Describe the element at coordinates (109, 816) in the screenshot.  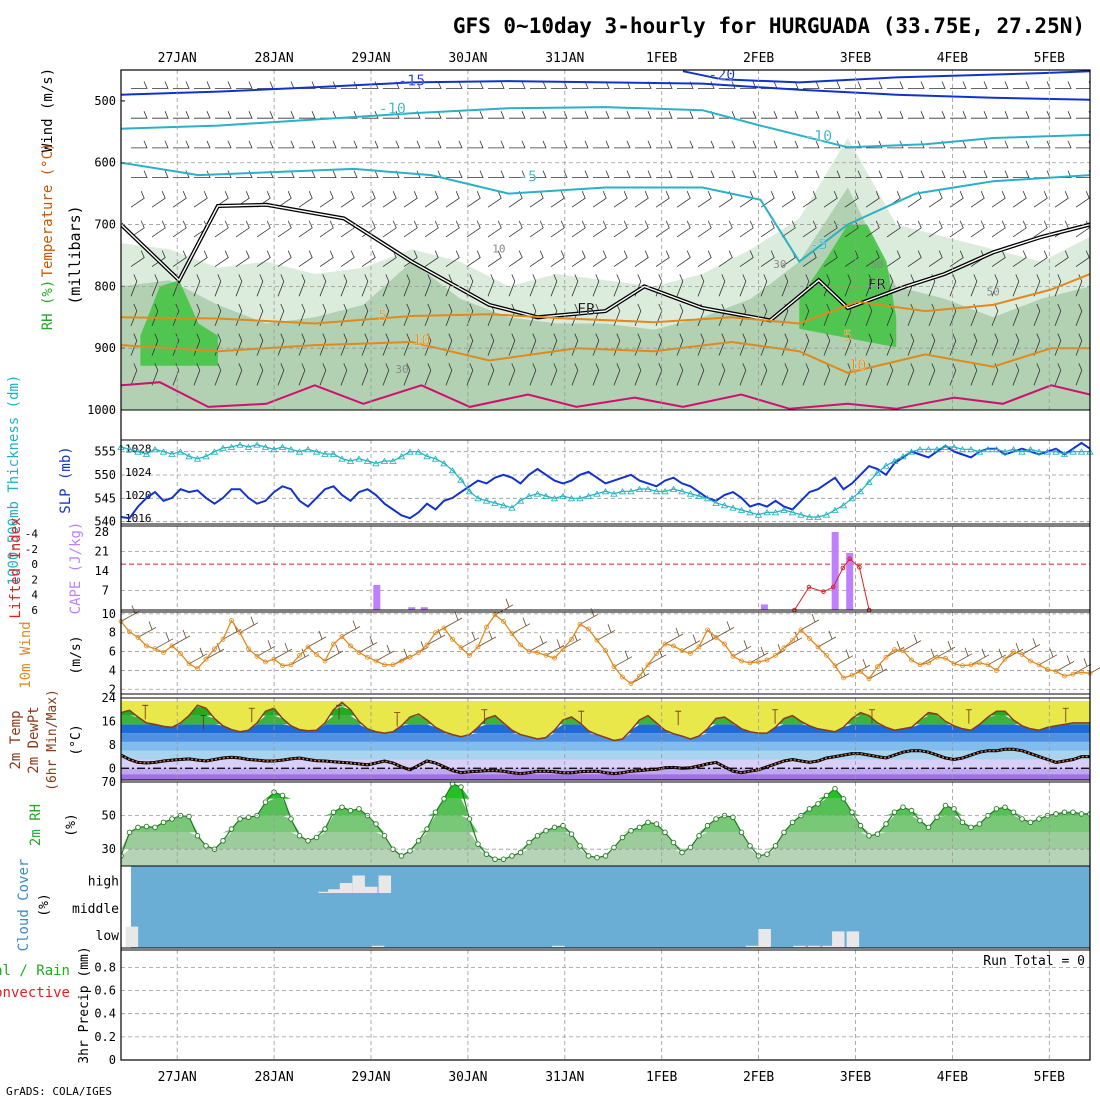
I see `rh-tick-label: 50` at that location.